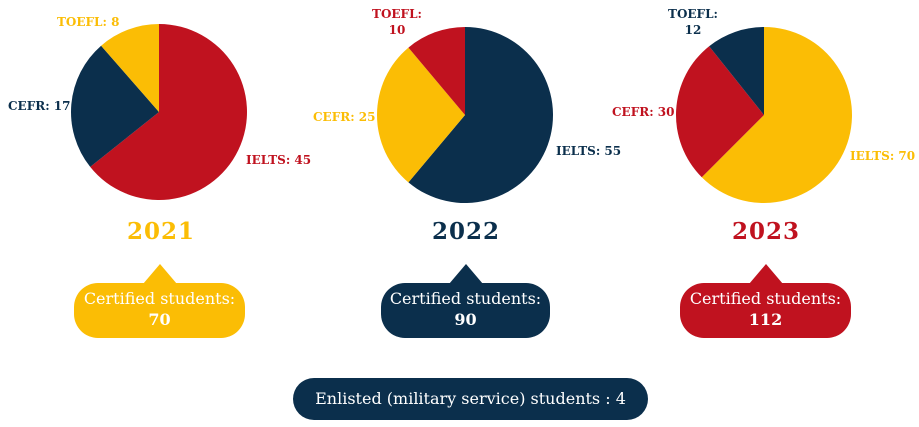 The width and height of the screenshot is (919, 427). Describe the element at coordinates (882, 156) in the screenshot. I see `slice-label-2023-ielts: IELTS: 70` at that location.